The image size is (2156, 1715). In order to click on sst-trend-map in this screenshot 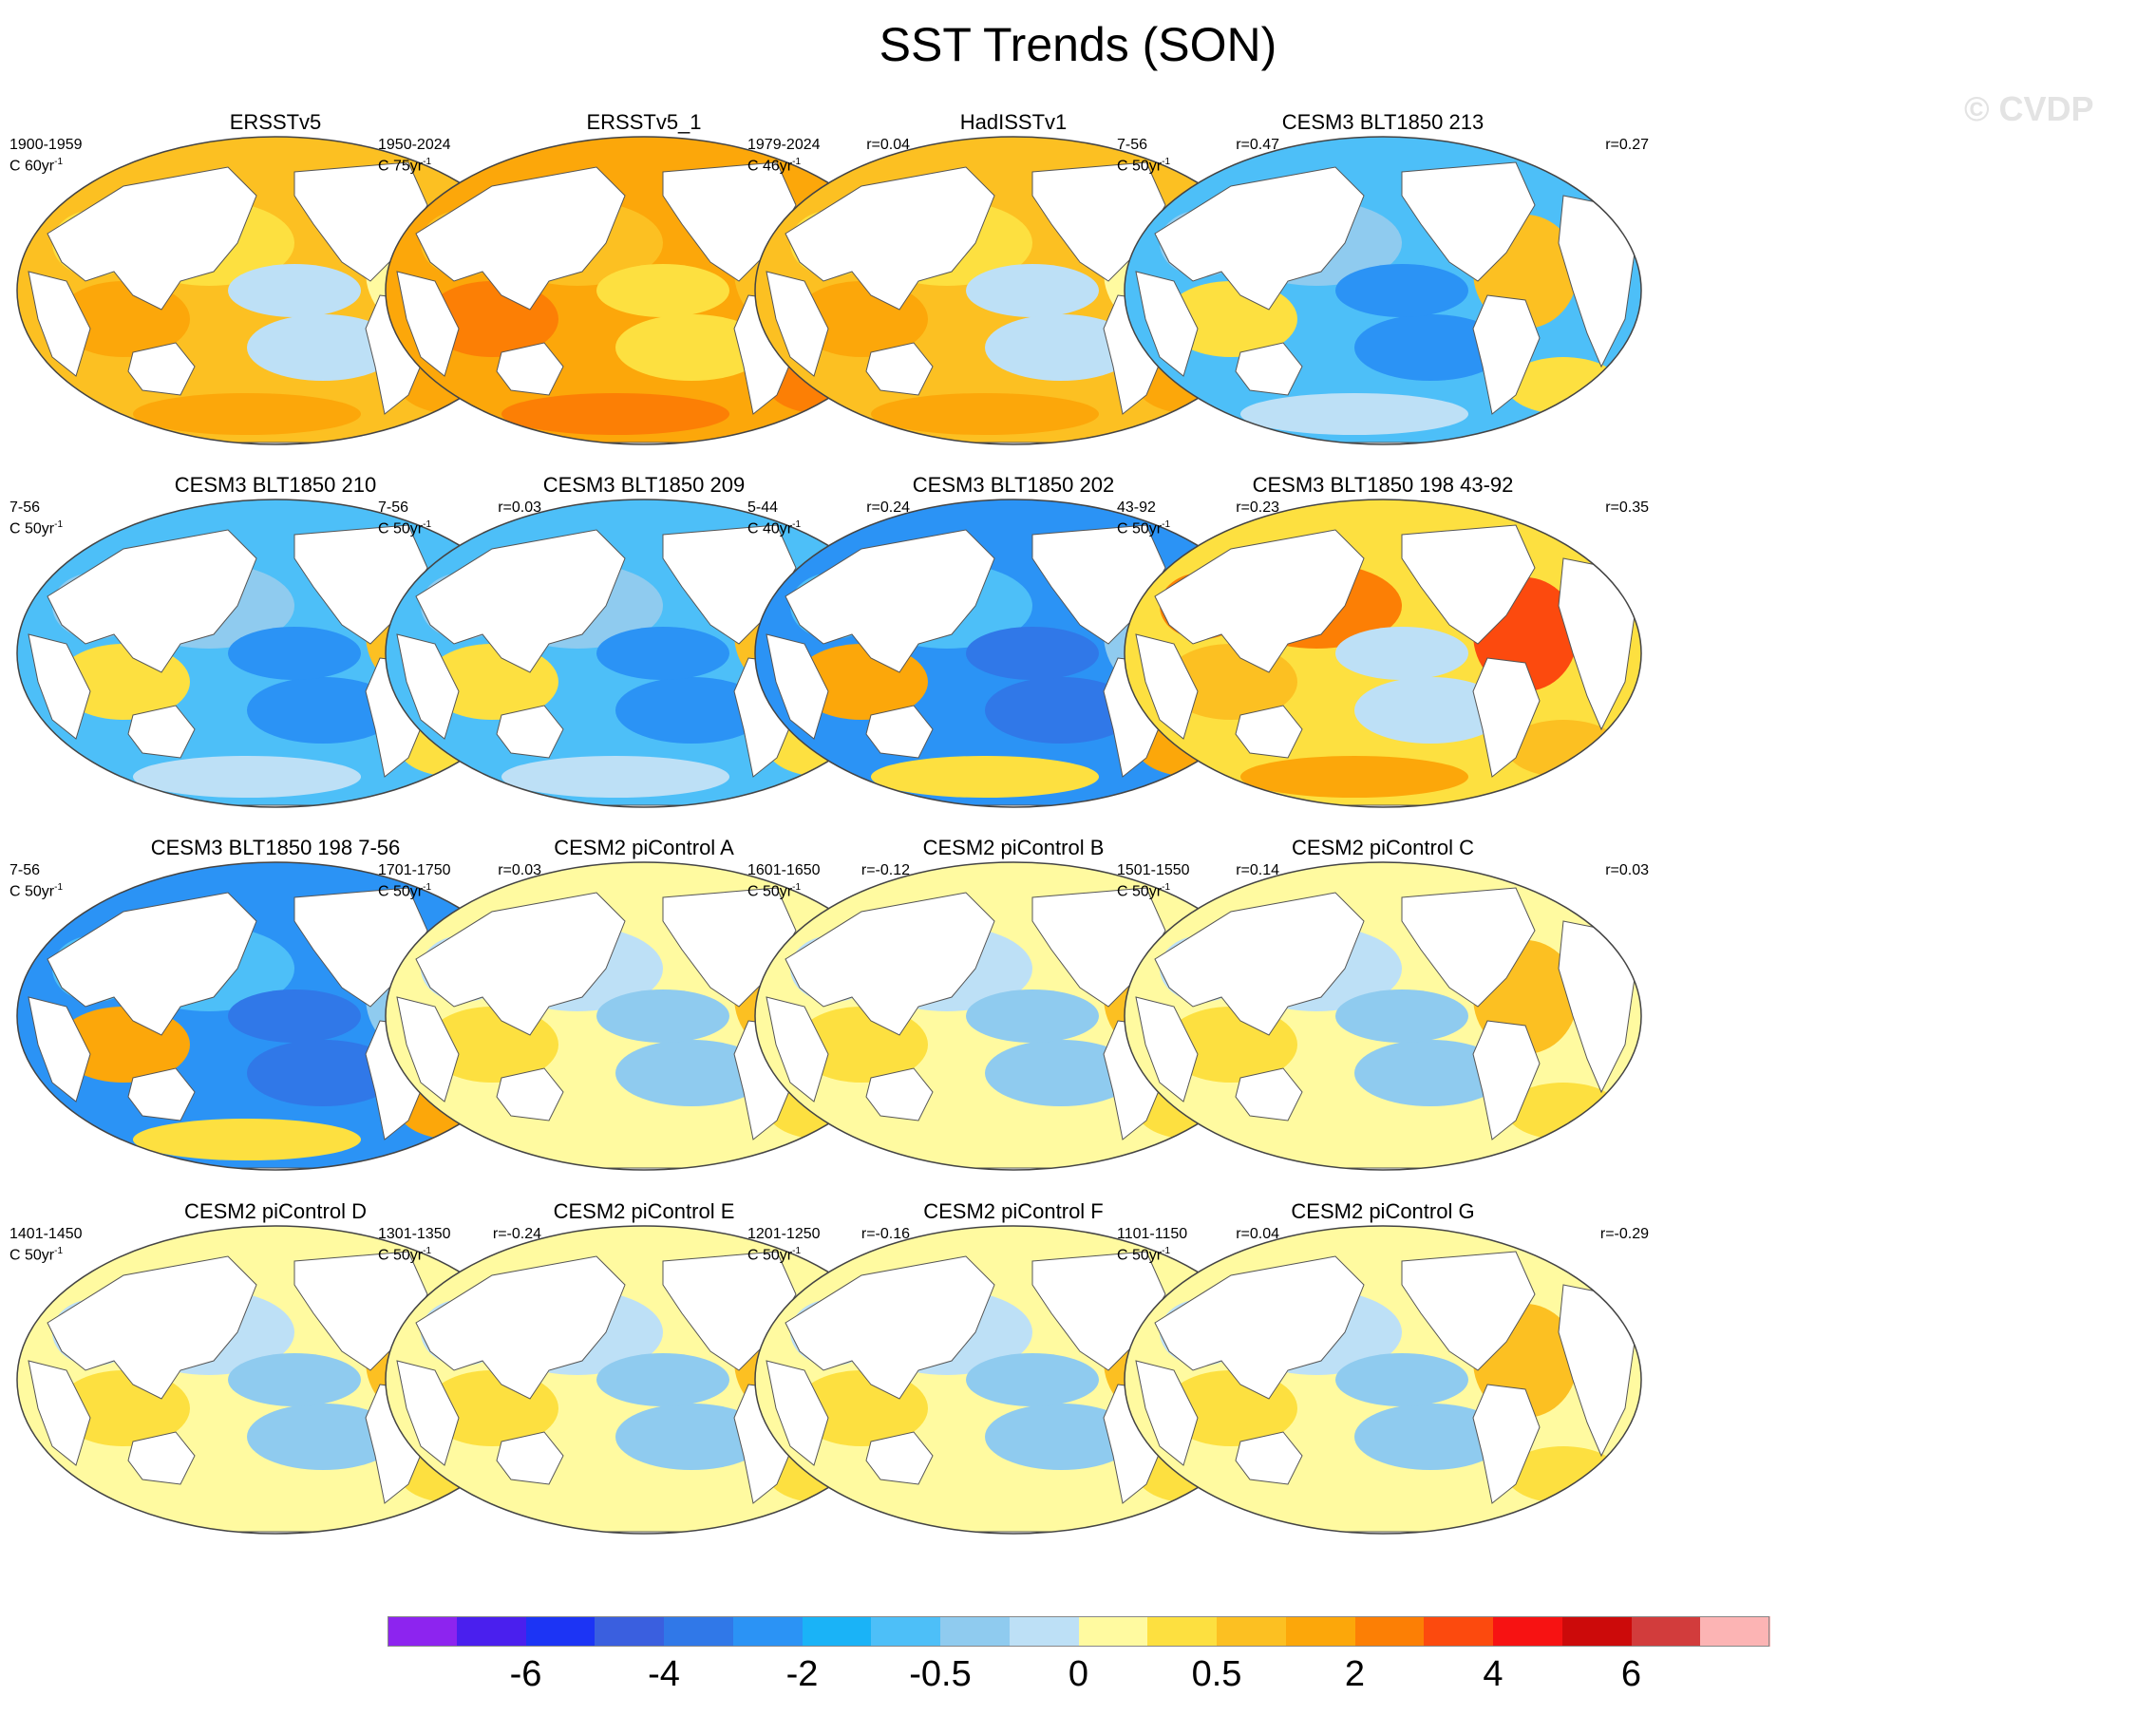, I will do `click(1383, 1380)`.